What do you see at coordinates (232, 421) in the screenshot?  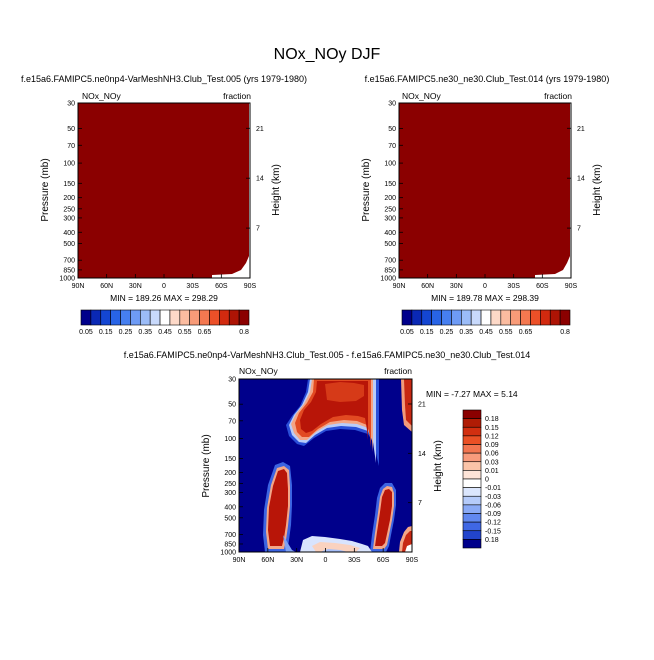 I see `y-tick-label: 70` at bounding box center [232, 421].